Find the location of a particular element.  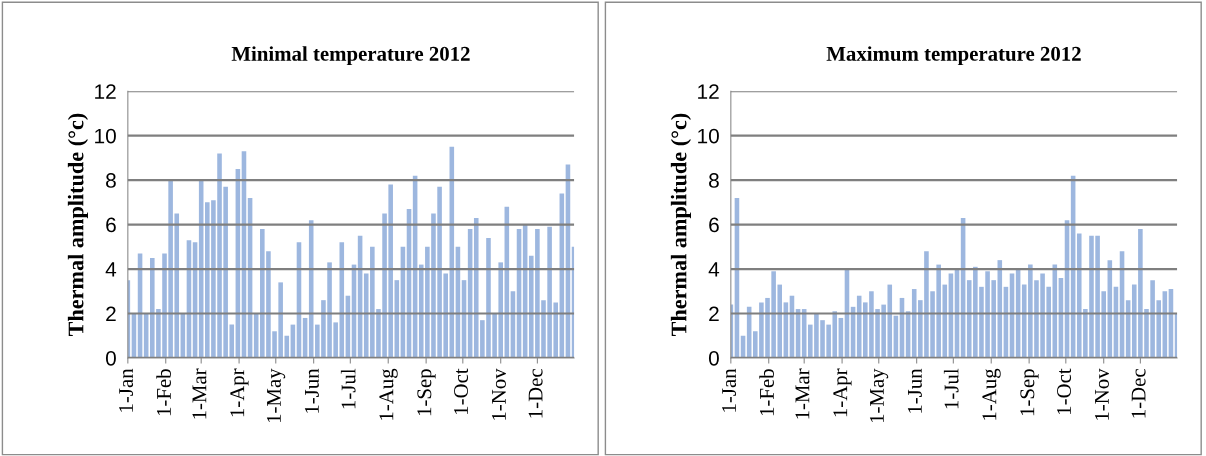

chart-title: Maximum temperature 2012 is located at coordinates (953, 56).